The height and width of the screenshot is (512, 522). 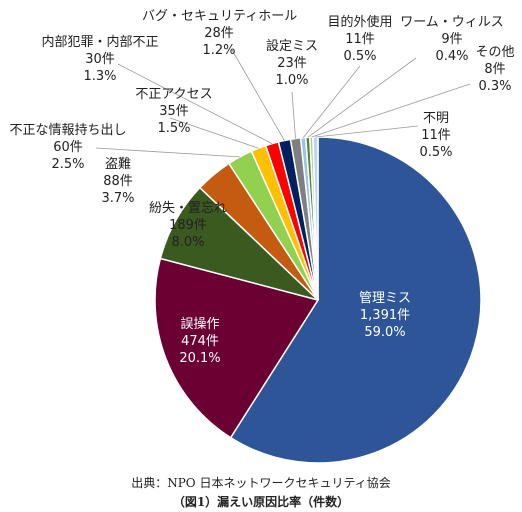 What do you see at coordinates (291, 63) in the screenshot?
I see `label-settei-miss: 設定ミス 23件 1.0%` at bounding box center [291, 63].